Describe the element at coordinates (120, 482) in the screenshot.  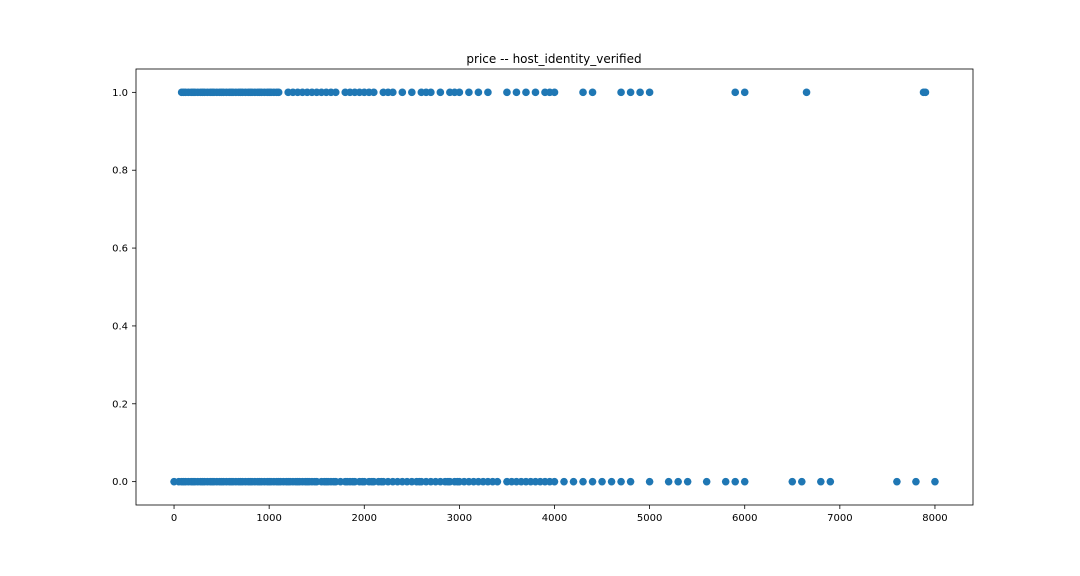
I see `y-tick-label: 0.0` at that location.